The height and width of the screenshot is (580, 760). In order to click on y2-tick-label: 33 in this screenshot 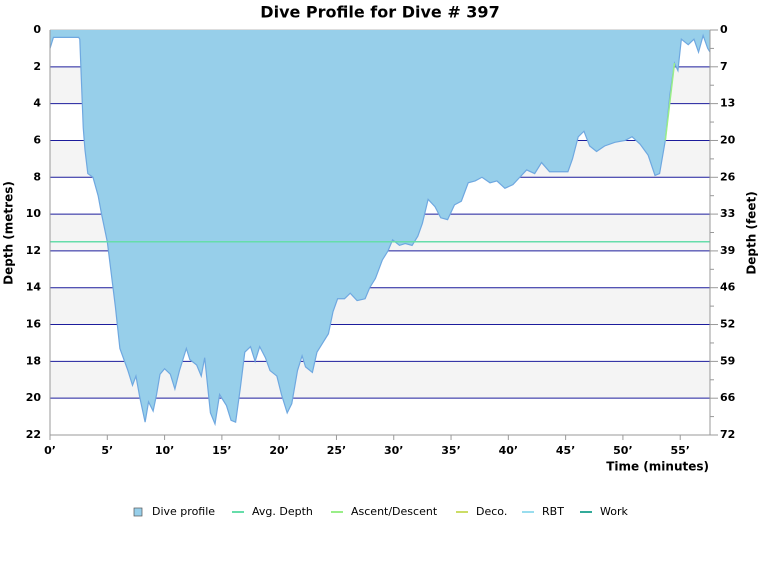, I will do `click(727, 213)`.